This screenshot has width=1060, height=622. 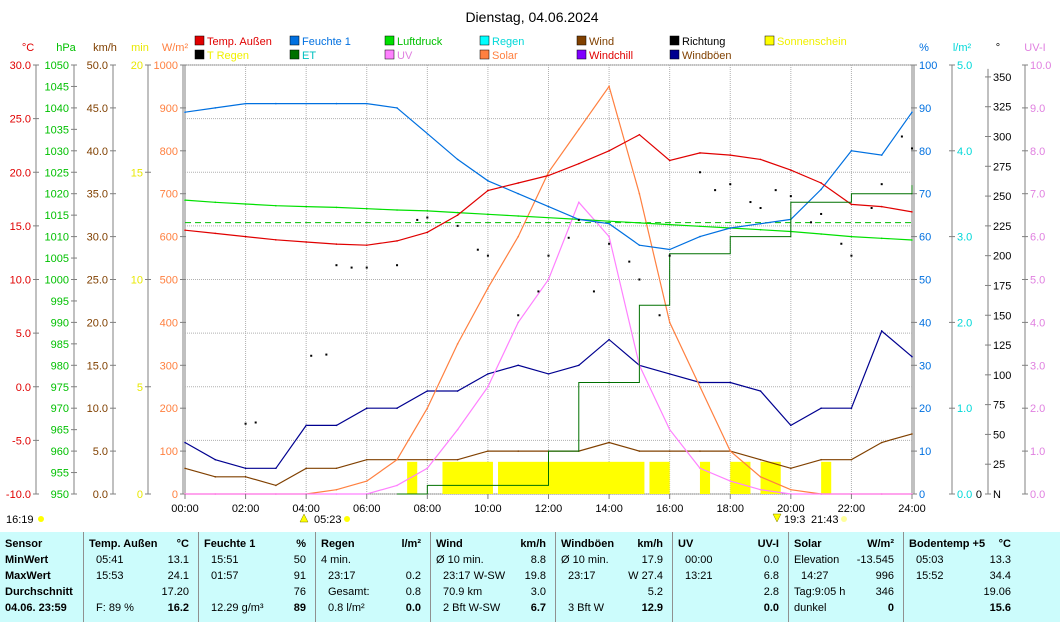 What do you see at coordinates (922, 495) in the screenshot?
I see `axis-tick-label: 0` at bounding box center [922, 495].